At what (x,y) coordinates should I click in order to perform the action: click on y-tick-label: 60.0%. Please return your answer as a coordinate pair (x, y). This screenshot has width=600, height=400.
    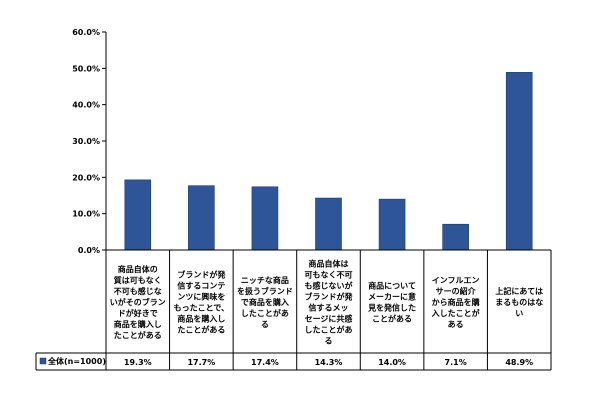
    Looking at the image, I should click on (86, 32).